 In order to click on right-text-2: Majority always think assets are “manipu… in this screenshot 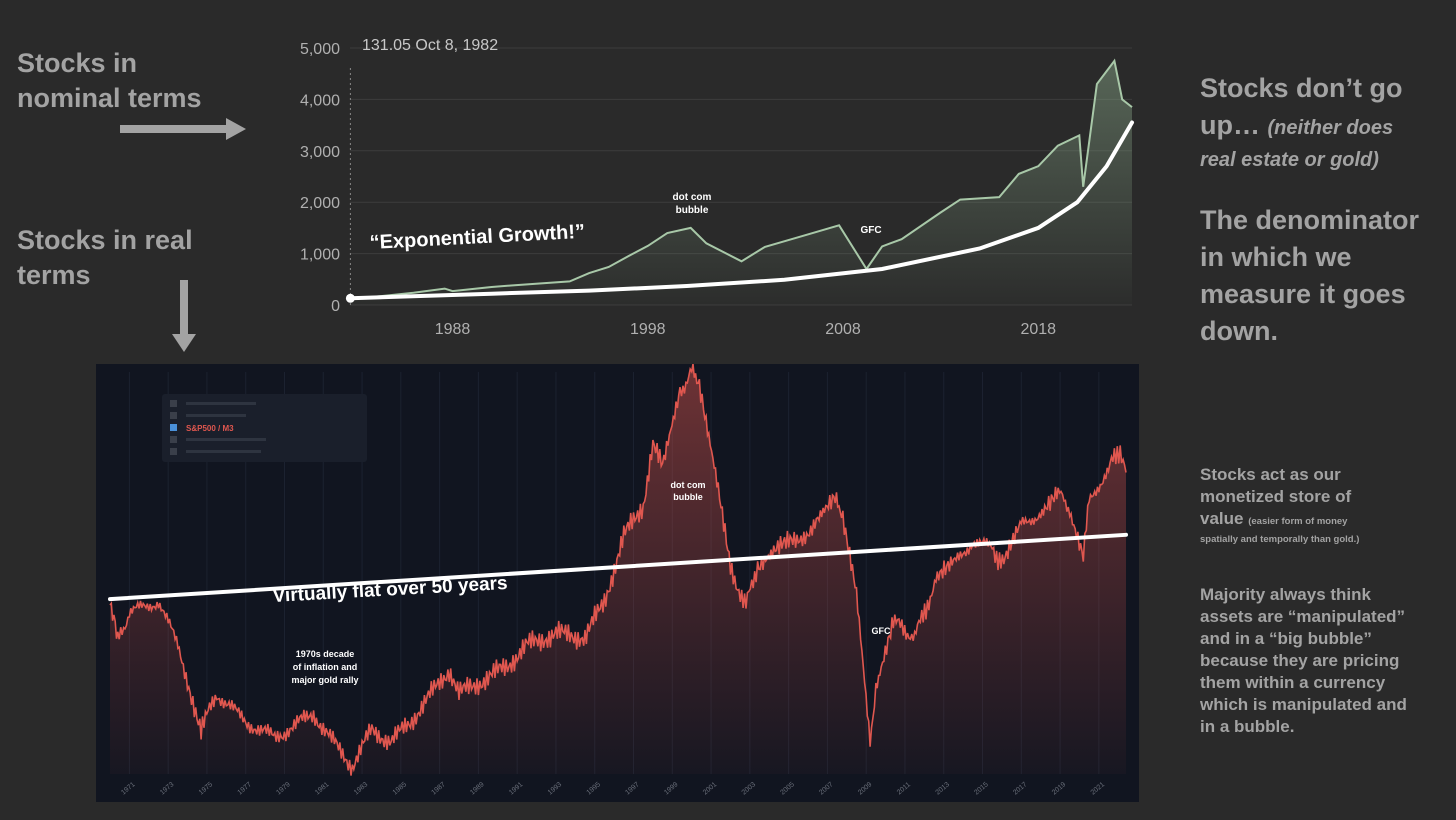, I will do `click(1328, 661)`.